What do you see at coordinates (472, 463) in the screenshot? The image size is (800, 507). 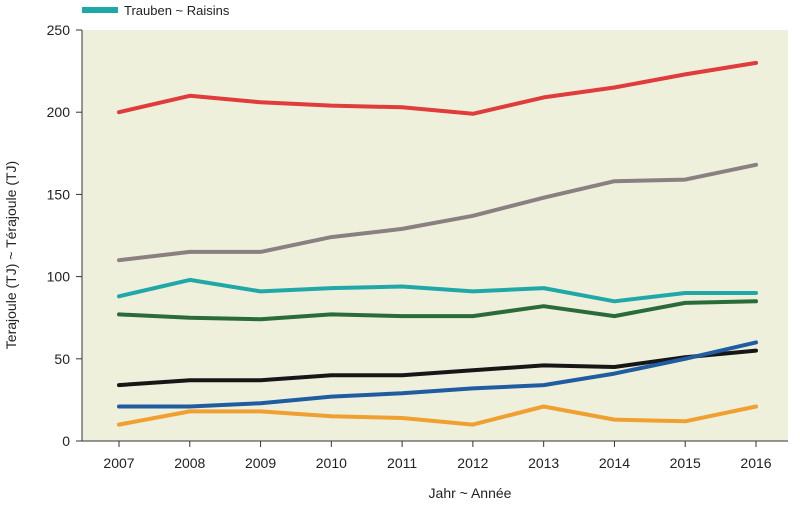 I see `x-tick-label: 2012` at bounding box center [472, 463].